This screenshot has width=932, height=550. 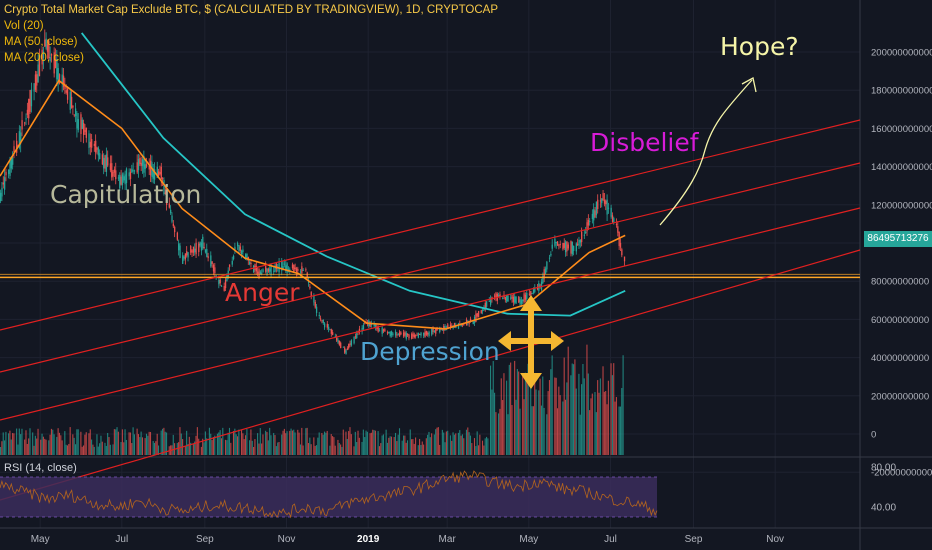 I want to click on x-tick-label: Sep, so click(x=205, y=539).